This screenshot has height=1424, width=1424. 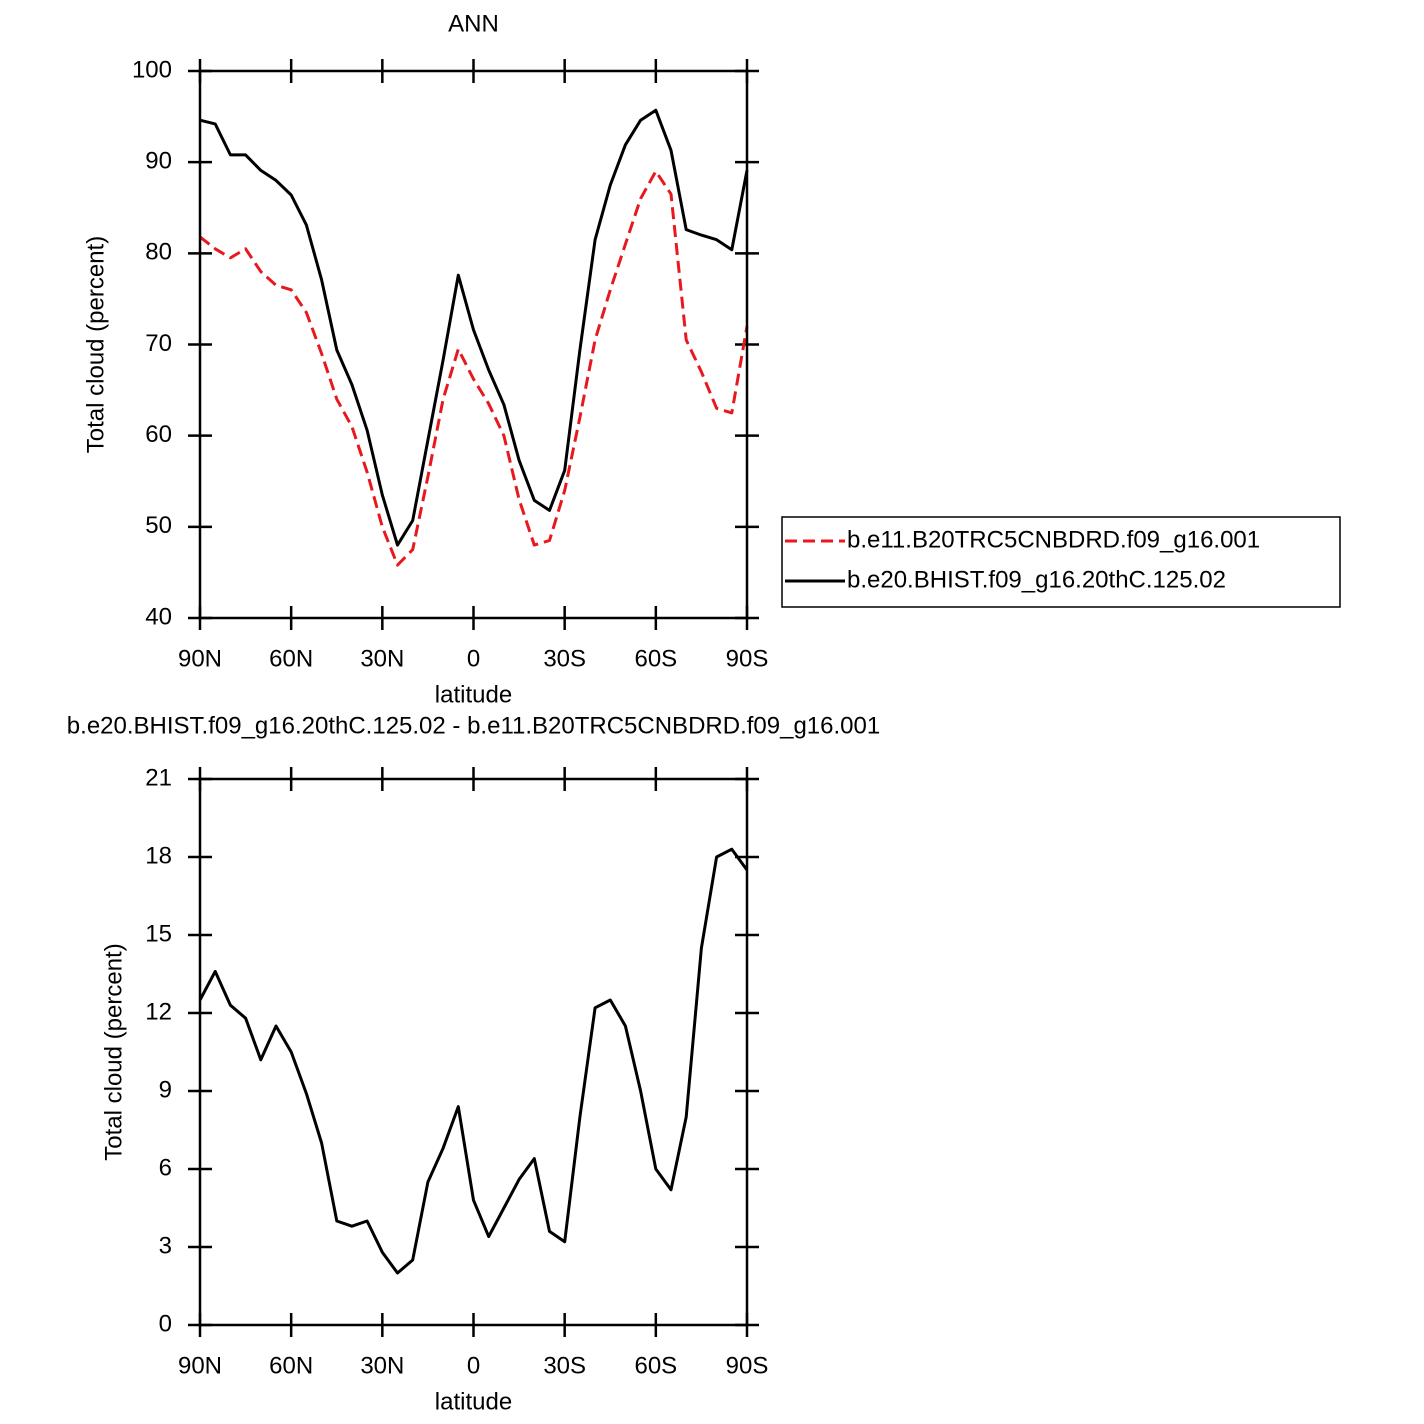 I want to click on legend-label: b.e20.BHIST.f09_g16.20thC.125.02, so click(x=1036, y=579).